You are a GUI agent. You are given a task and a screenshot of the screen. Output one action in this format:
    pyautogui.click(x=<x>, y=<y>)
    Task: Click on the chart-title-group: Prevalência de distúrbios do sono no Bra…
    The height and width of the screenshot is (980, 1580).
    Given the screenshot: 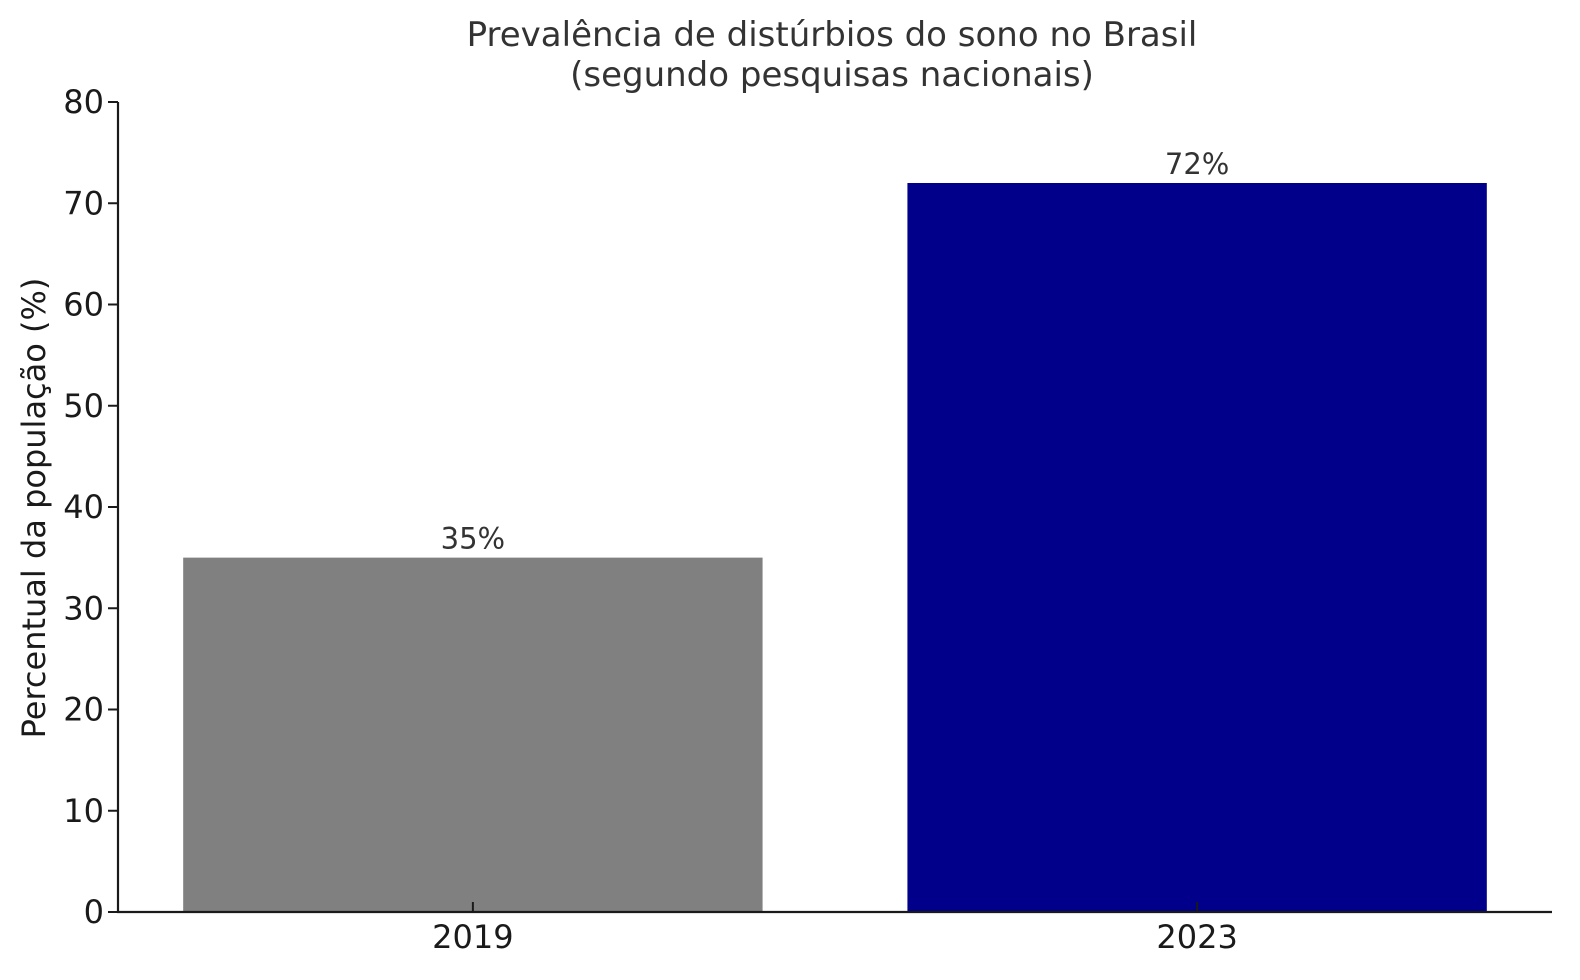 What is the action you would take?
    pyautogui.click(x=832, y=55)
    